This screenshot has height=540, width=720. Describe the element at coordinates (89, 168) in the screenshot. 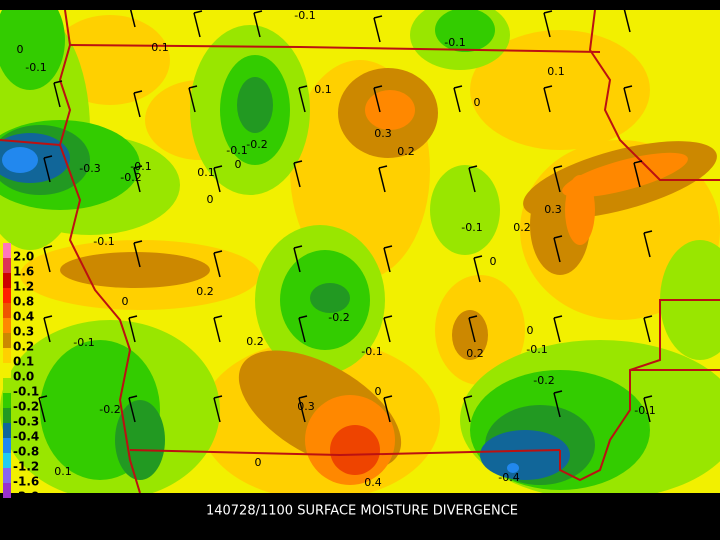

I see `contour-label: -0.3` at that location.